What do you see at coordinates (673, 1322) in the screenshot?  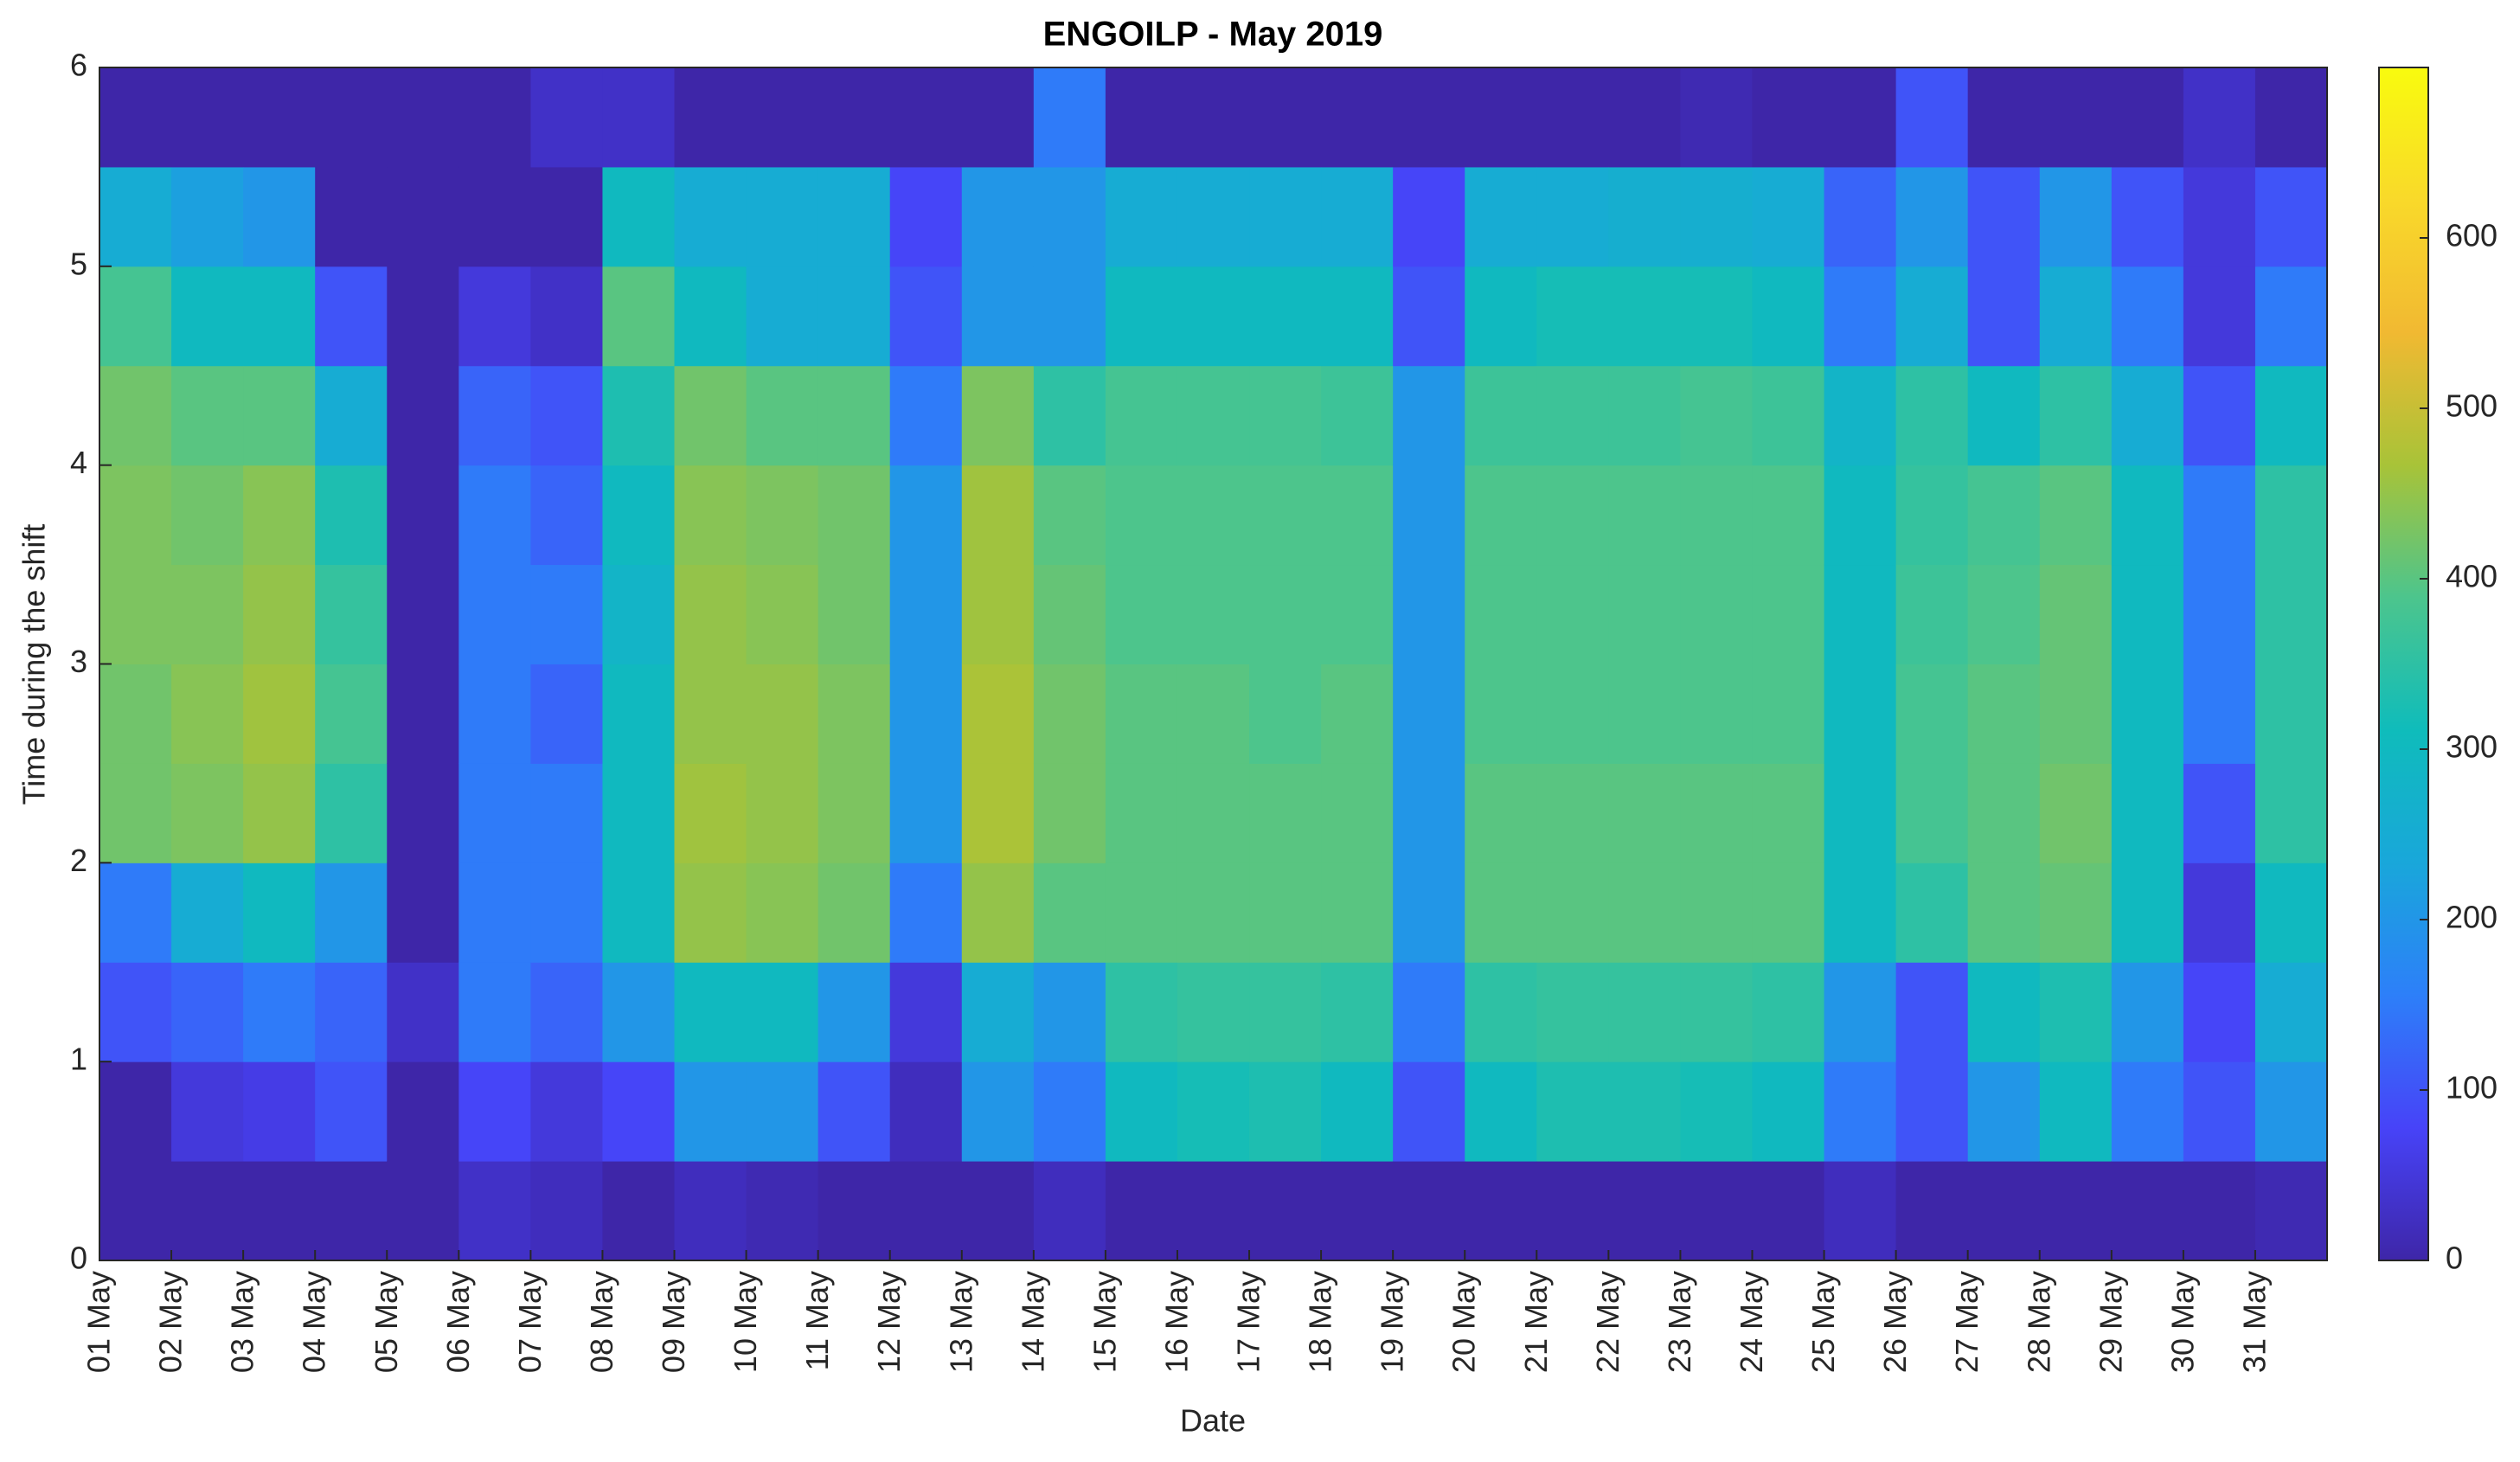 I see `x-tick-label: 09 May` at bounding box center [673, 1322].